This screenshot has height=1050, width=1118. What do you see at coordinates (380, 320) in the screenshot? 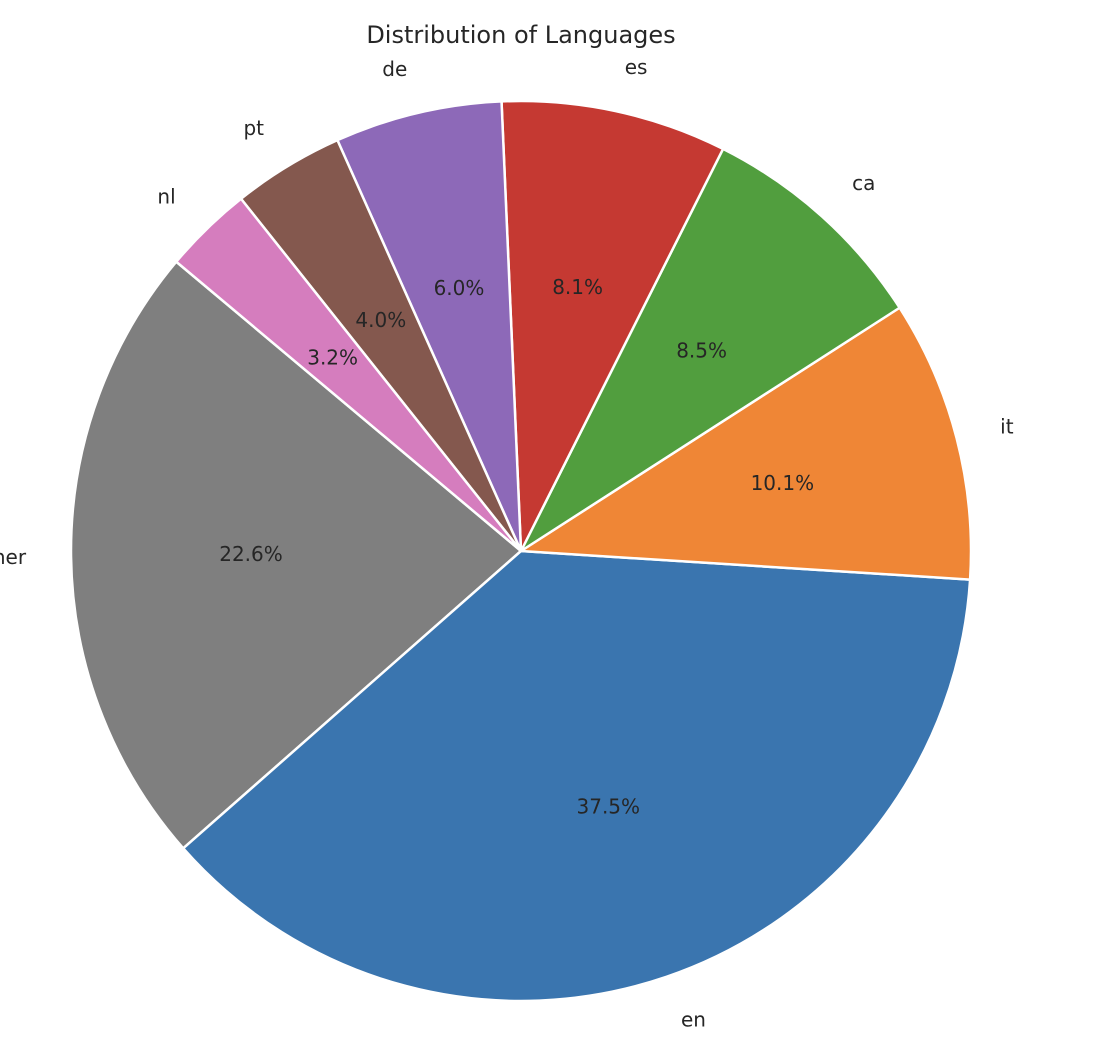
I see `pie-percent-label: 4.0%` at bounding box center [380, 320].